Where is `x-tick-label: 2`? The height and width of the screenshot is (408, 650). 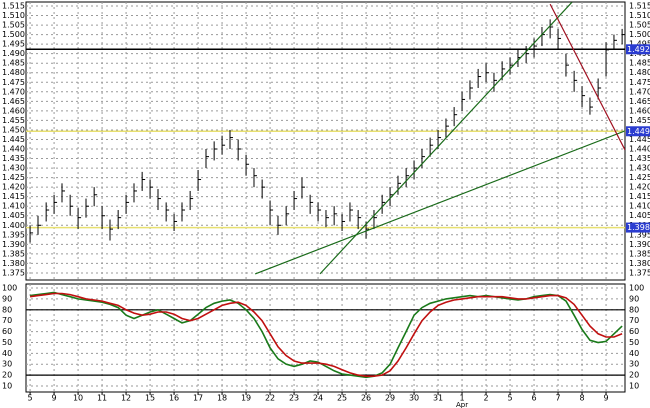 x-tick-label: 2 is located at coordinates (486, 398).